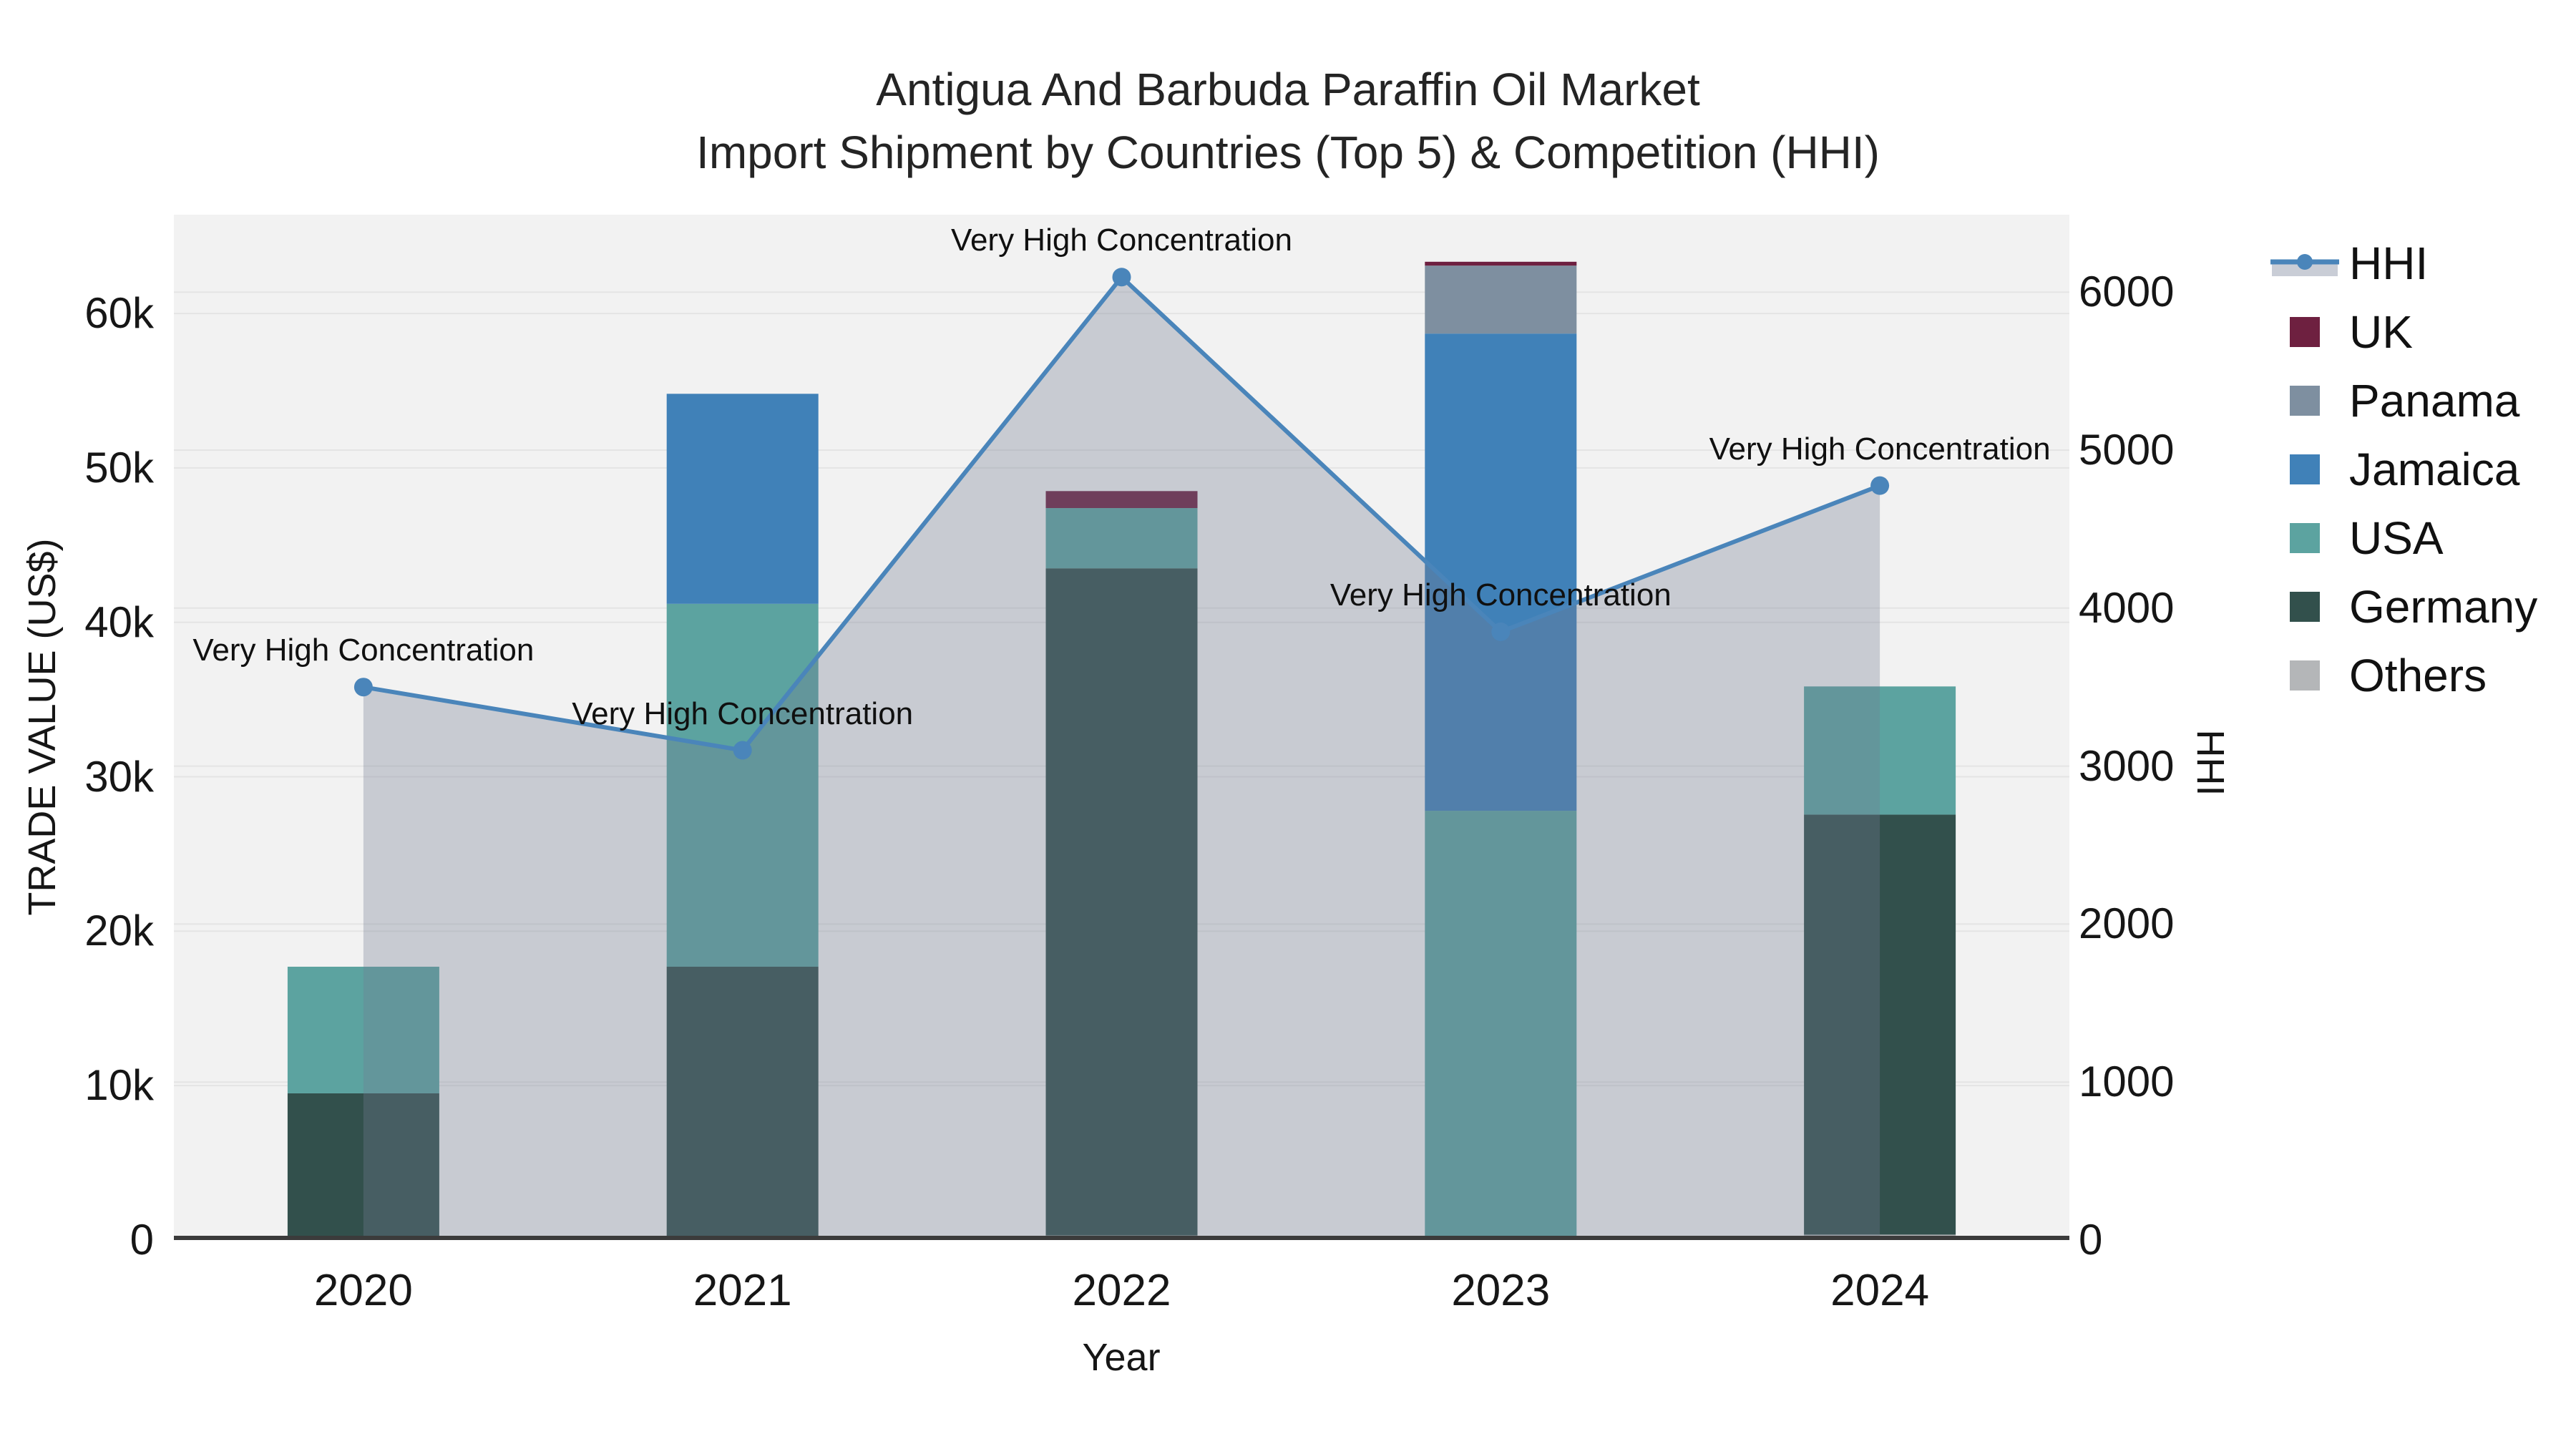  What do you see at coordinates (2210, 762) in the screenshot?
I see `y-axis-title-right: HHI` at bounding box center [2210, 762].